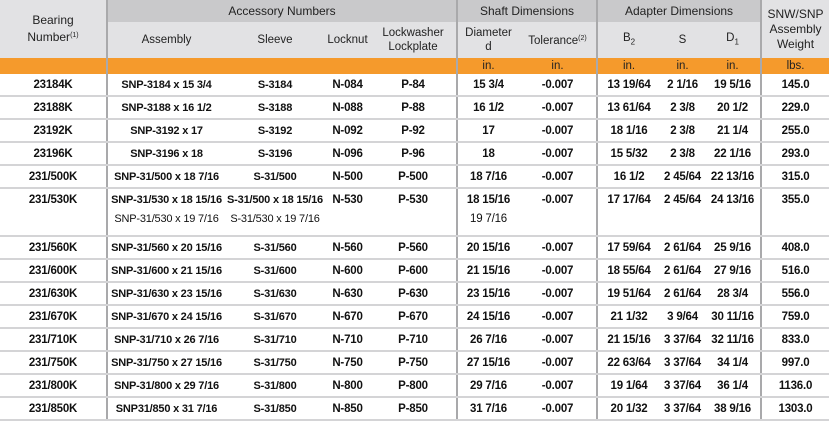  What do you see at coordinates (734, 40) in the screenshot?
I see `header-d1: D1` at bounding box center [734, 40].